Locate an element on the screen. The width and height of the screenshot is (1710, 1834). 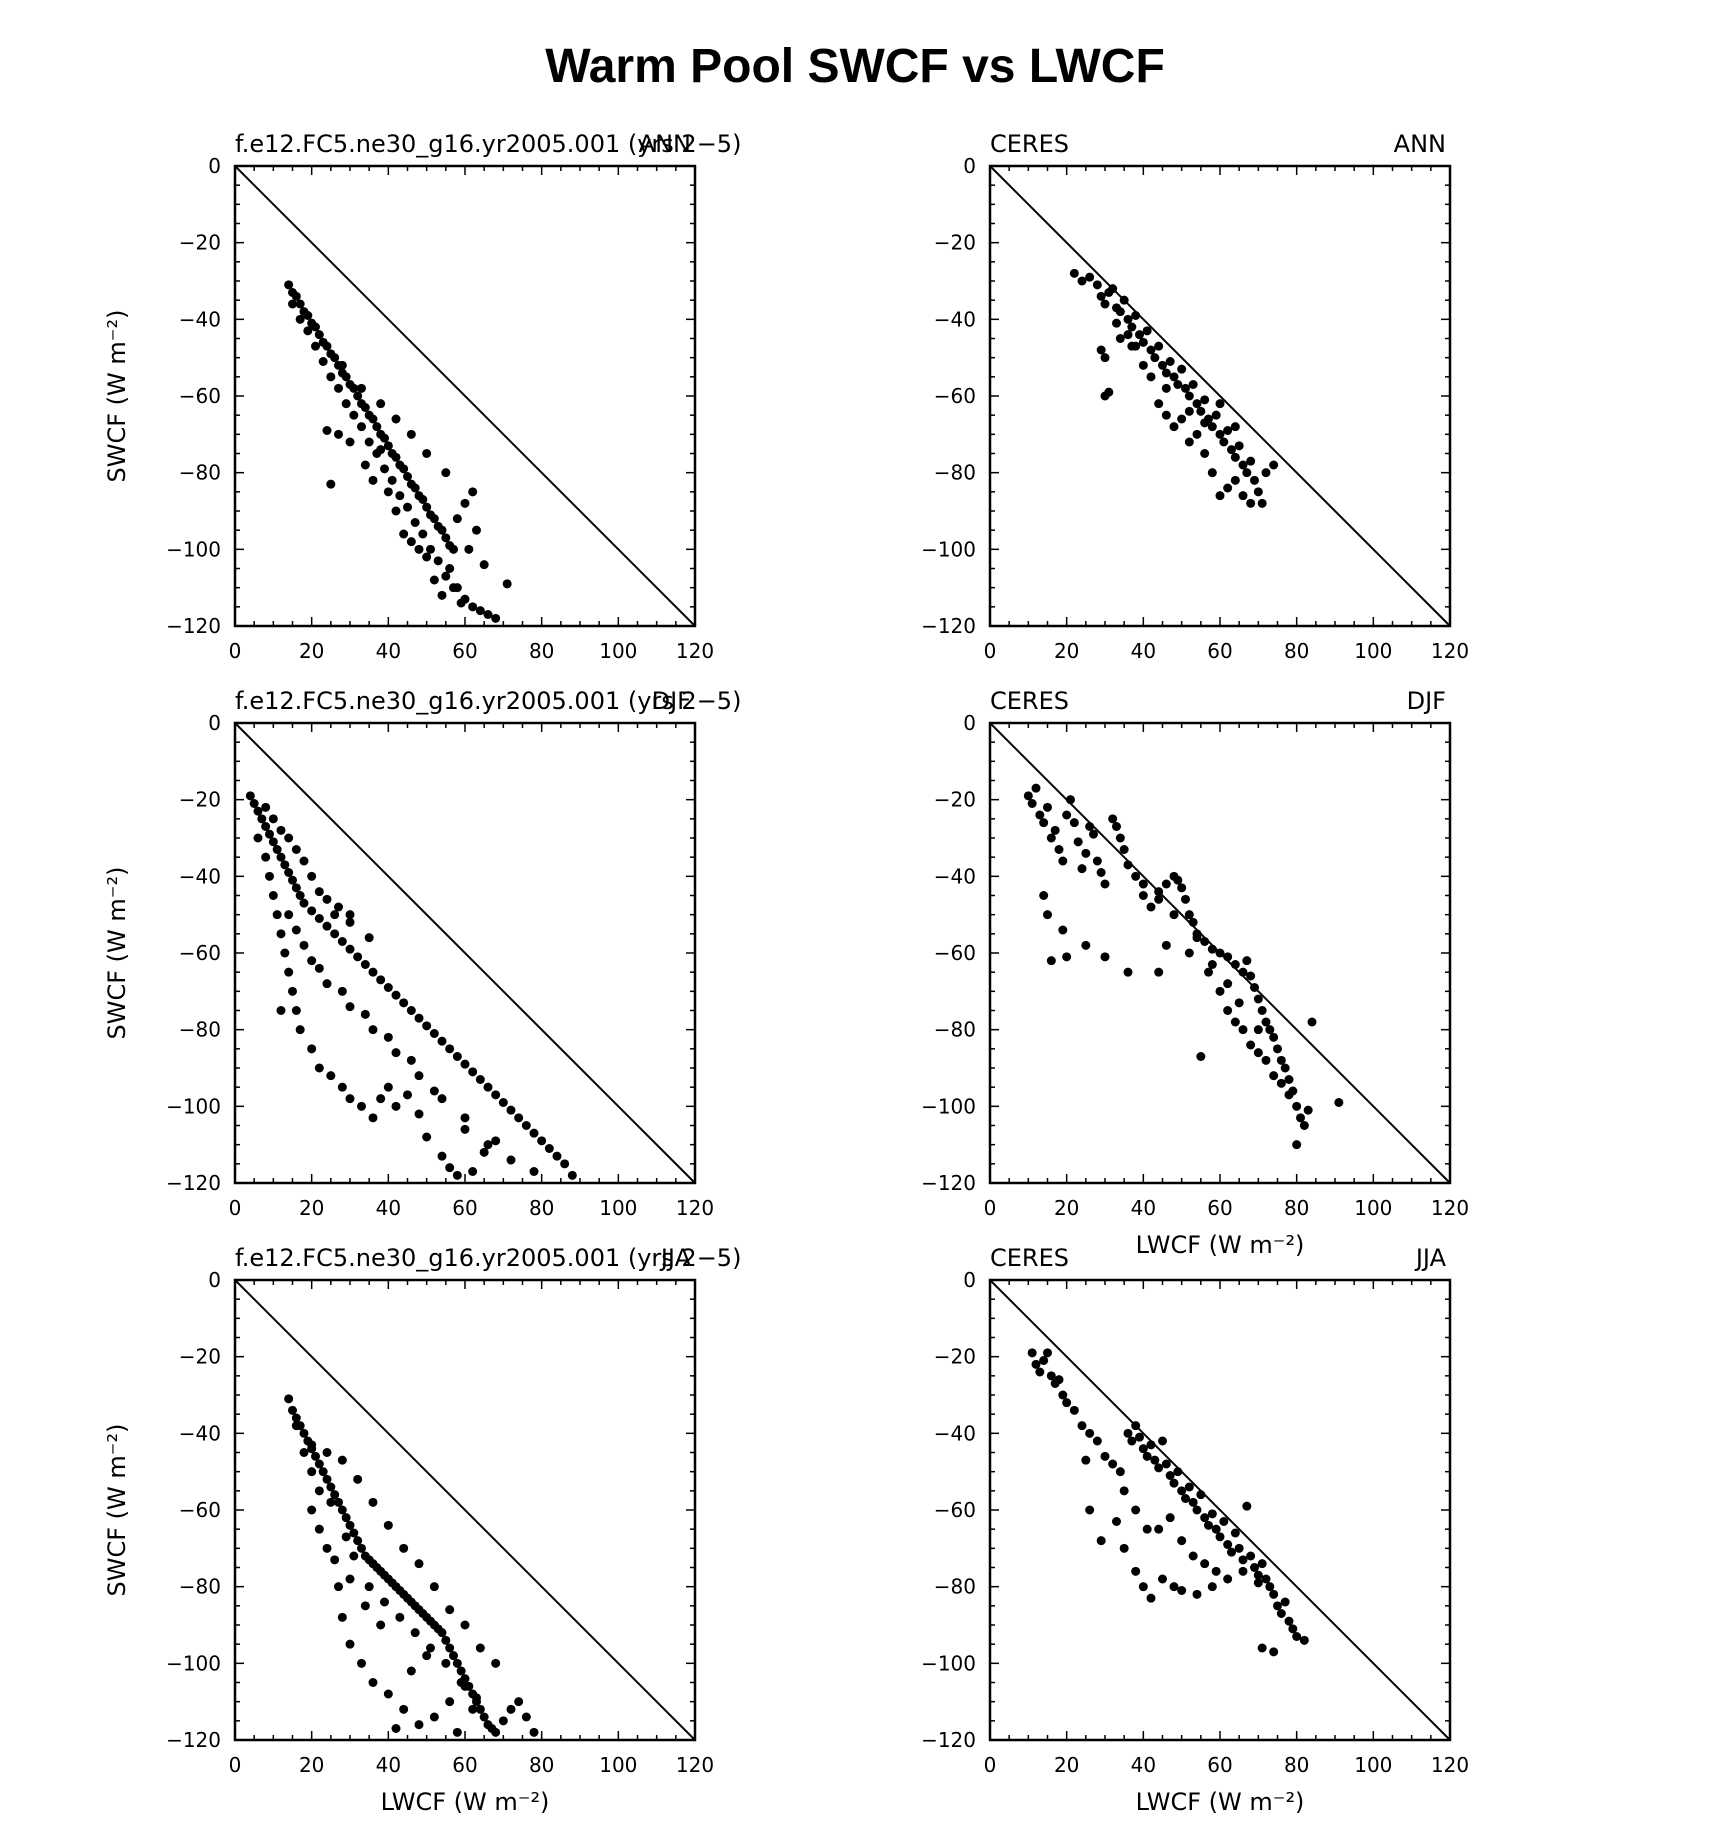
panel-season-label: ANN is located at coordinates (1420, 144).